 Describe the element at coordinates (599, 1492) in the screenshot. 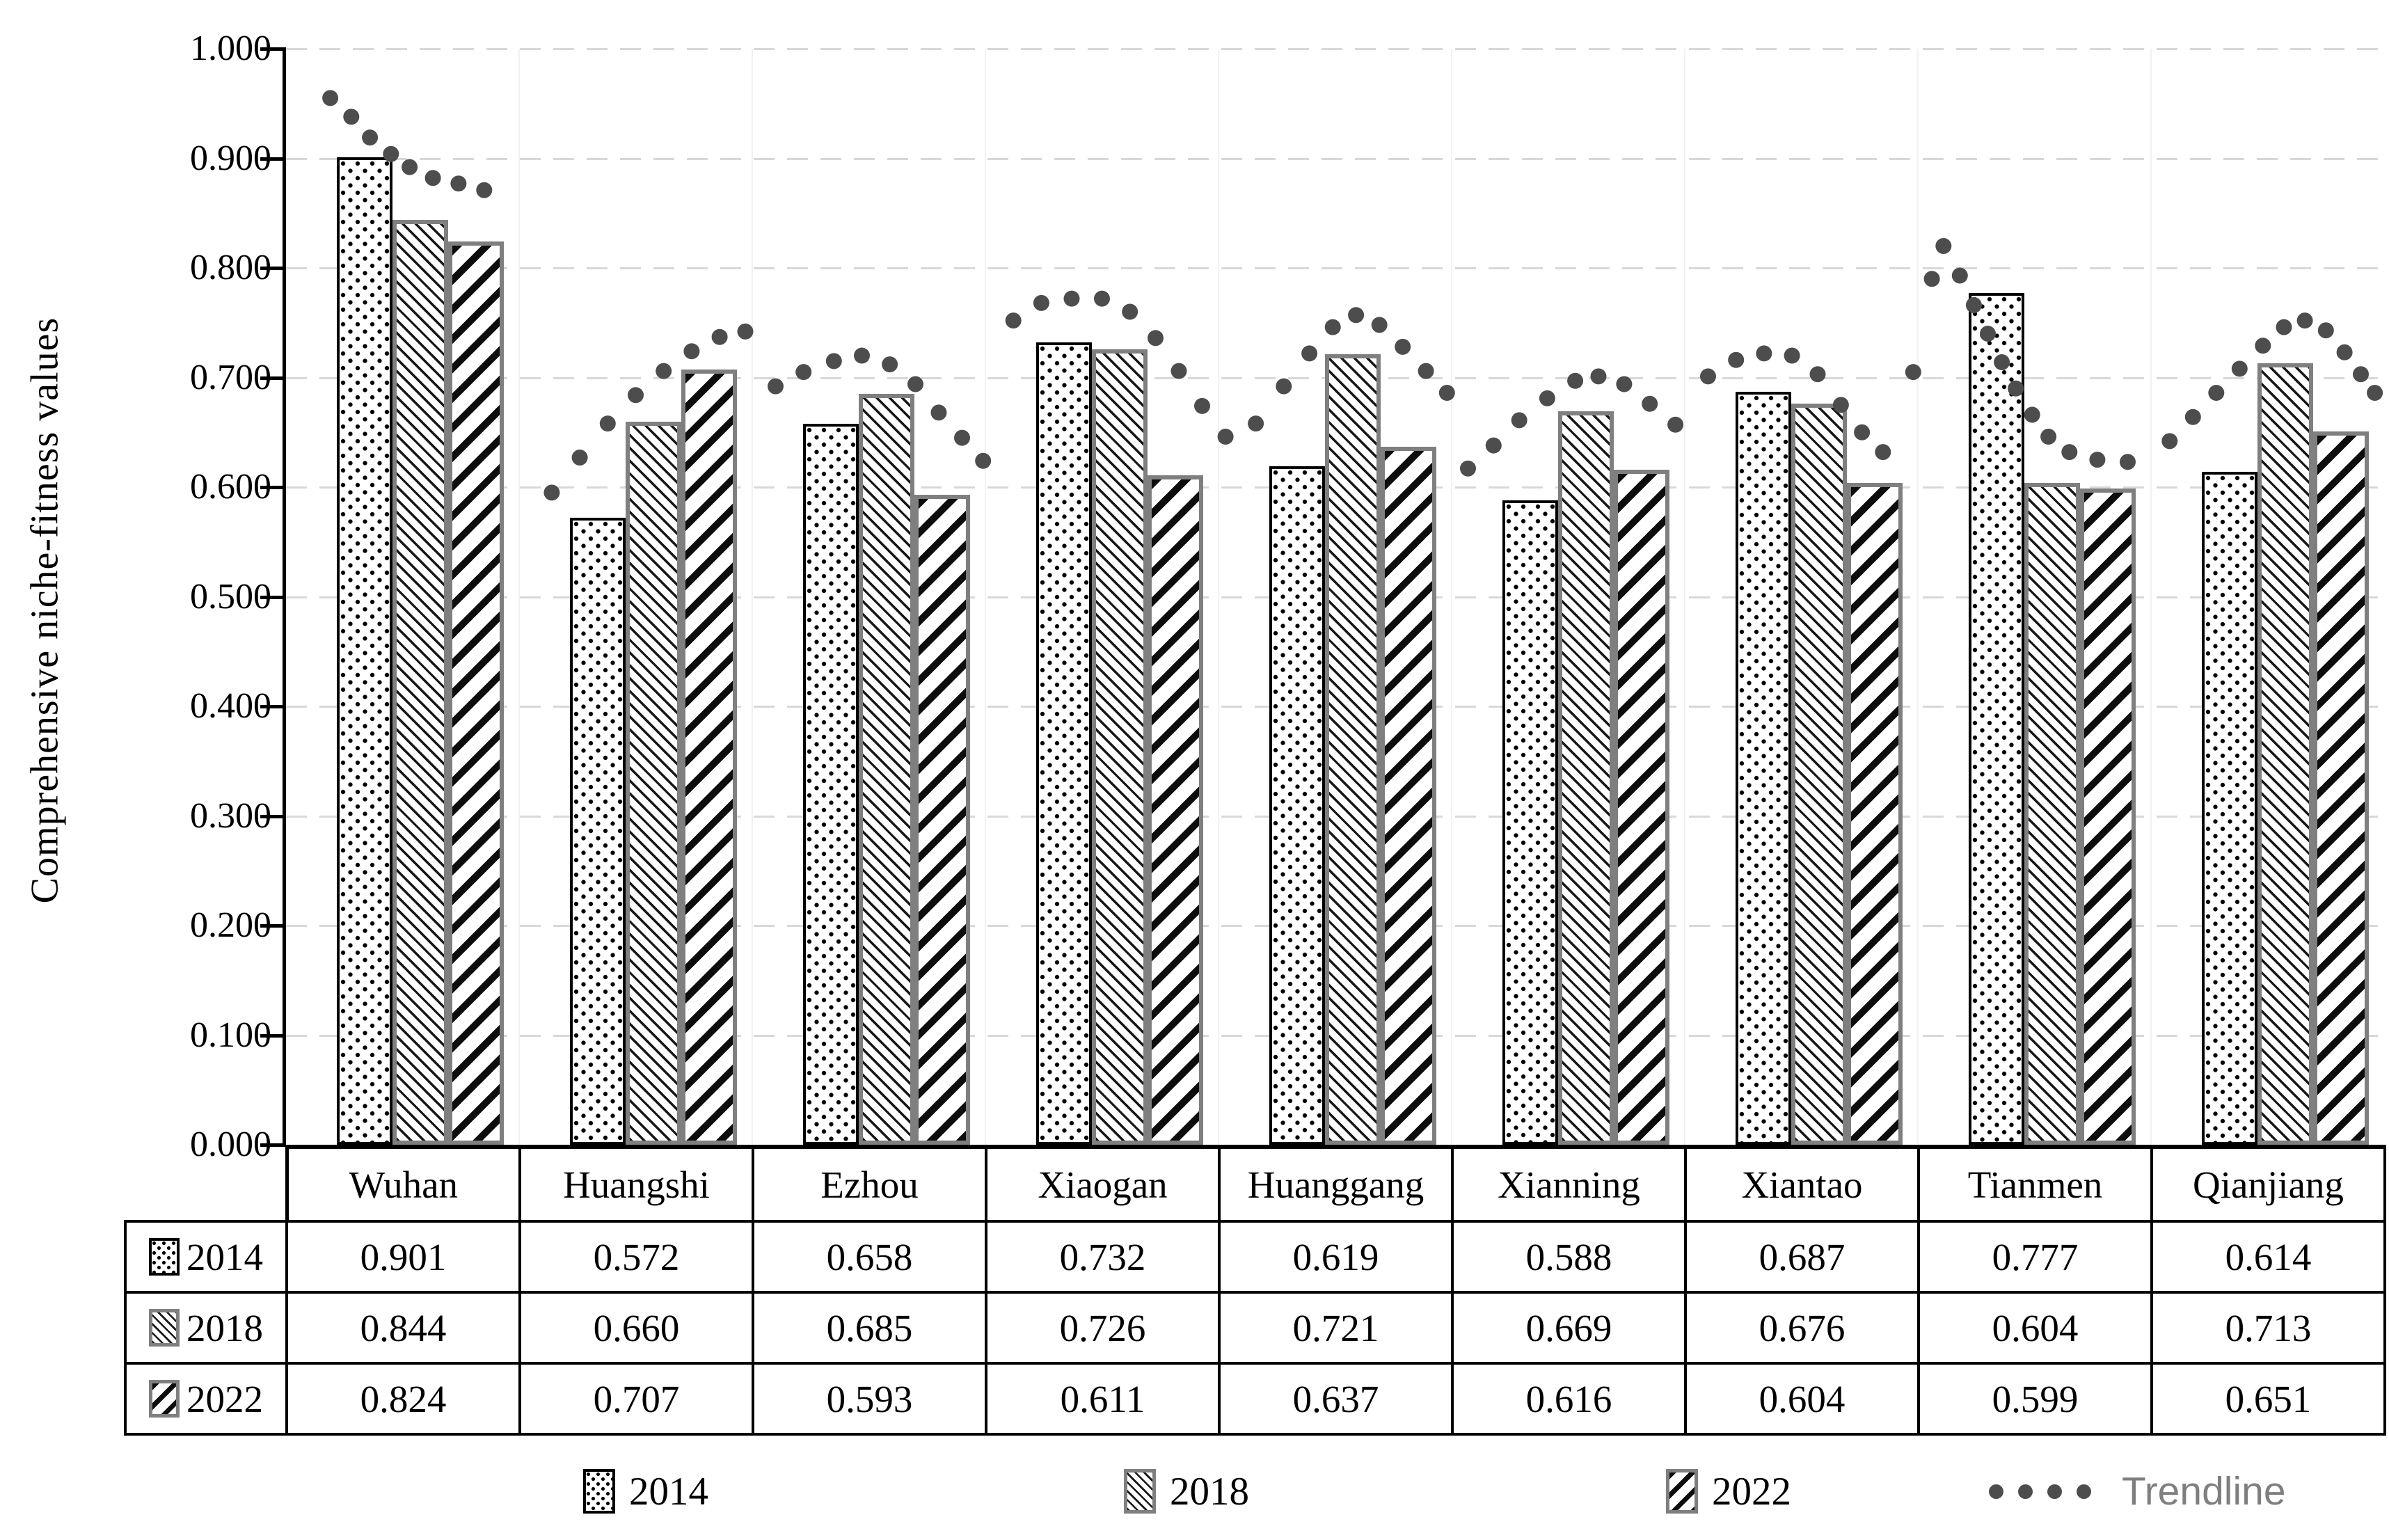

I see `legend-swatch-2014-icon` at that location.